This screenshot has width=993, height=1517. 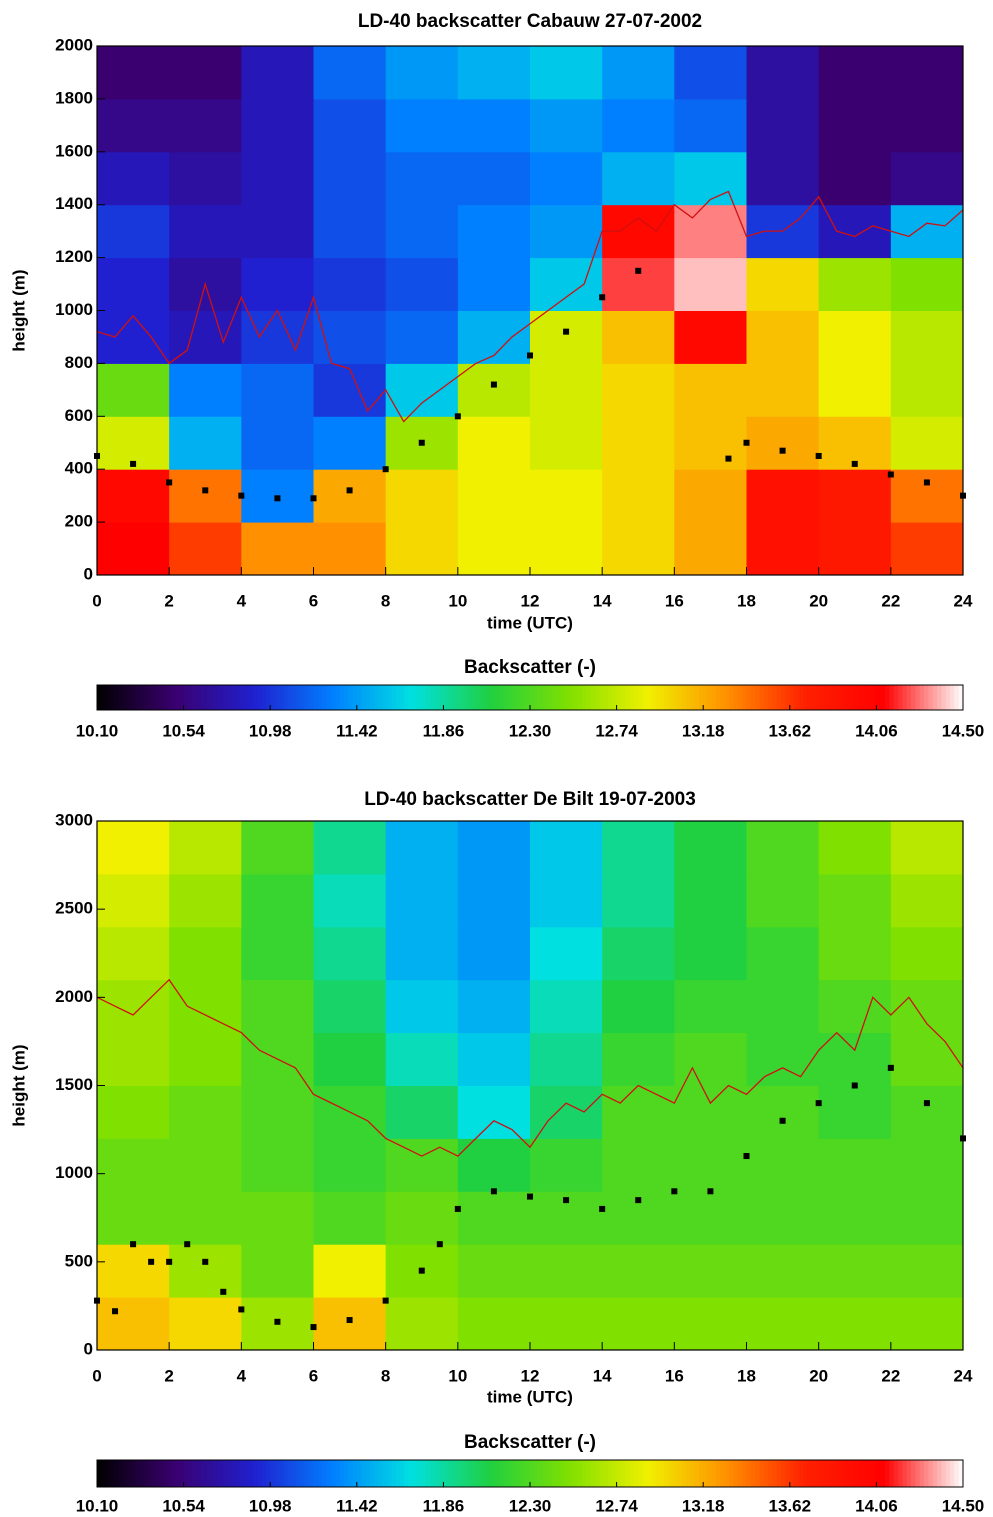 I want to click on colorbar-tick-label: 14.06, so click(x=876, y=730).